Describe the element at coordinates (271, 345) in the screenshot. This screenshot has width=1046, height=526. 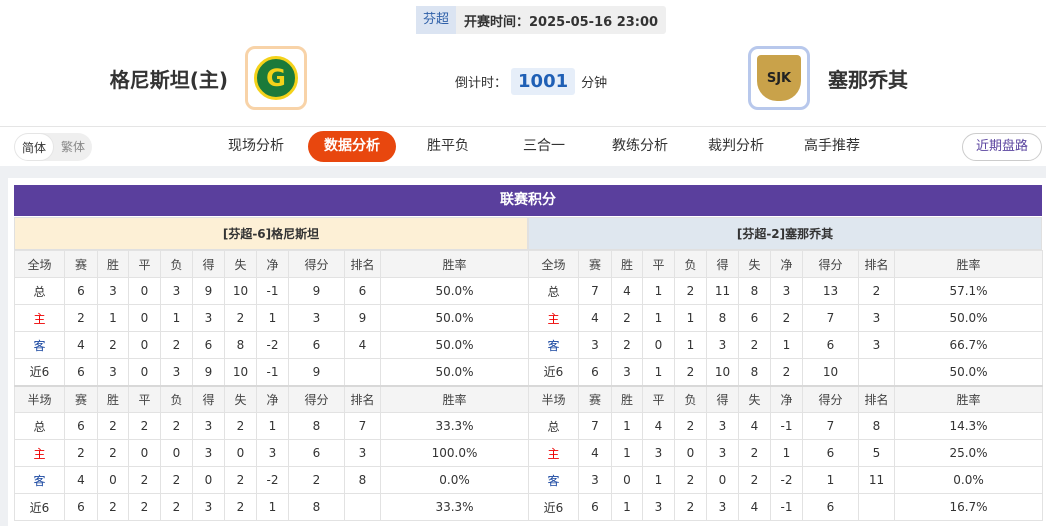
I see `stats-row: 客 4 2 0 2 6 8 -2 6 4 50.0%` at that location.